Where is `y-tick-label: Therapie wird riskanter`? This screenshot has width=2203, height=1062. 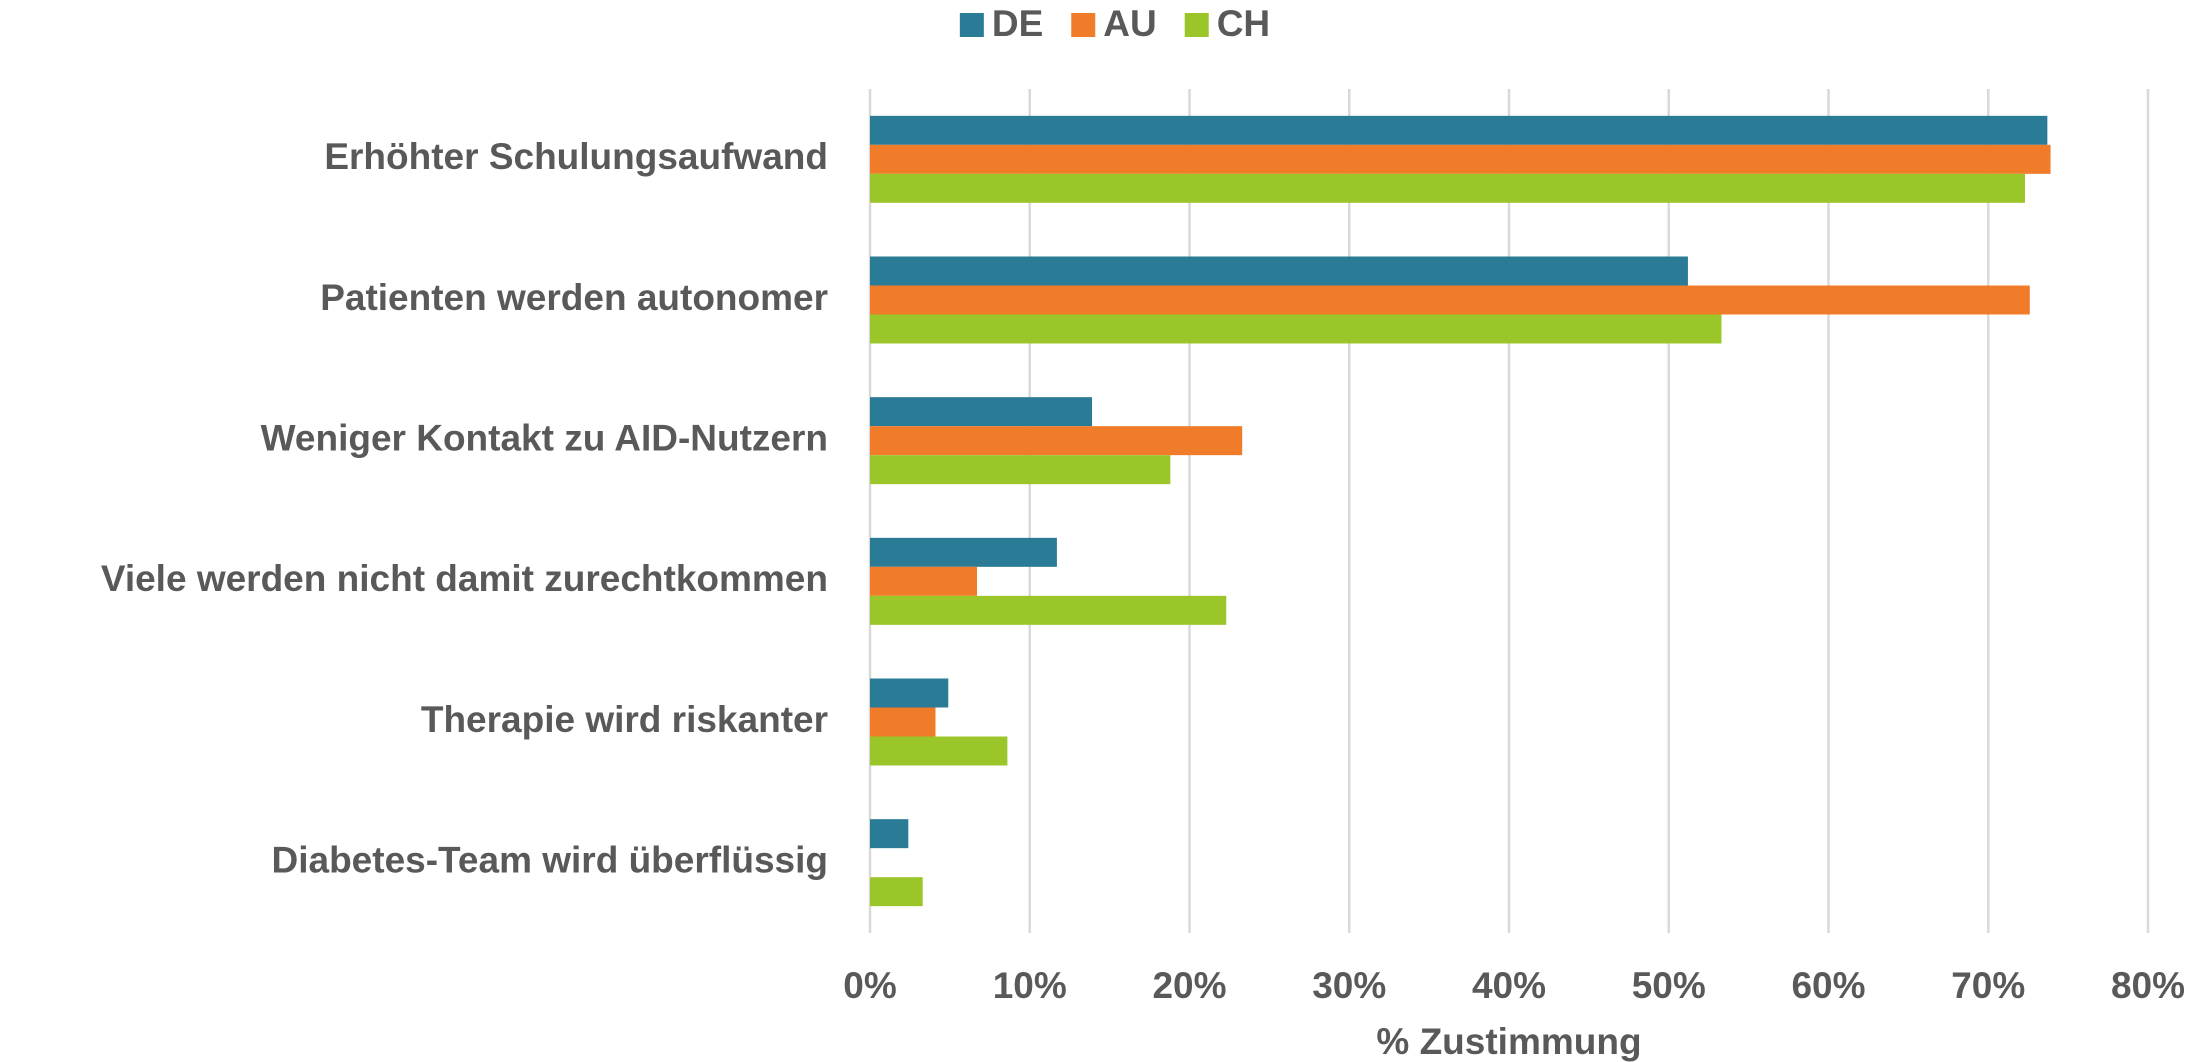 y-tick-label: Therapie wird riskanter is located at coordinates (624, 719).